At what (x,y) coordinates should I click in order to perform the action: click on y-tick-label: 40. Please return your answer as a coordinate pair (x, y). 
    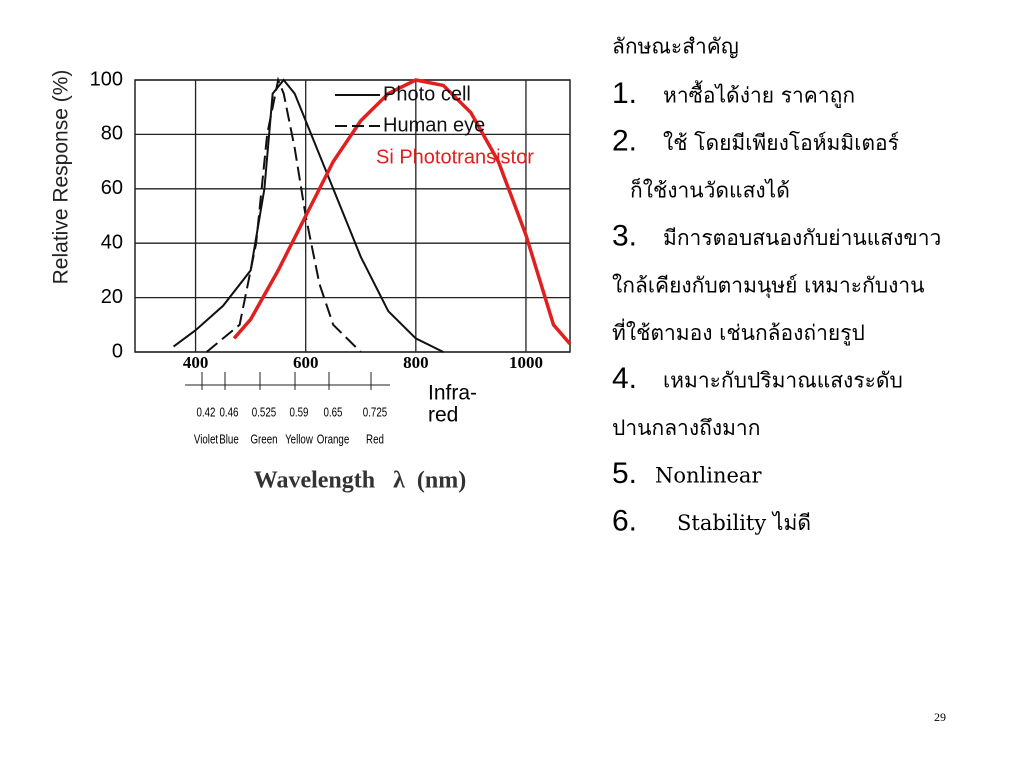
    Looking at the image, I should click on (112, 242).